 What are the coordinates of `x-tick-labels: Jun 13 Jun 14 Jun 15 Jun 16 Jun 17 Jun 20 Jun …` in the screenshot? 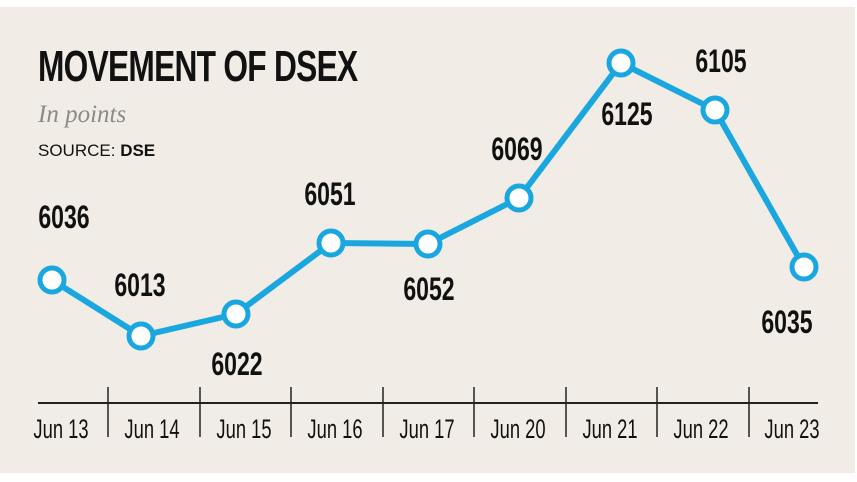 It's located at (426, 428).